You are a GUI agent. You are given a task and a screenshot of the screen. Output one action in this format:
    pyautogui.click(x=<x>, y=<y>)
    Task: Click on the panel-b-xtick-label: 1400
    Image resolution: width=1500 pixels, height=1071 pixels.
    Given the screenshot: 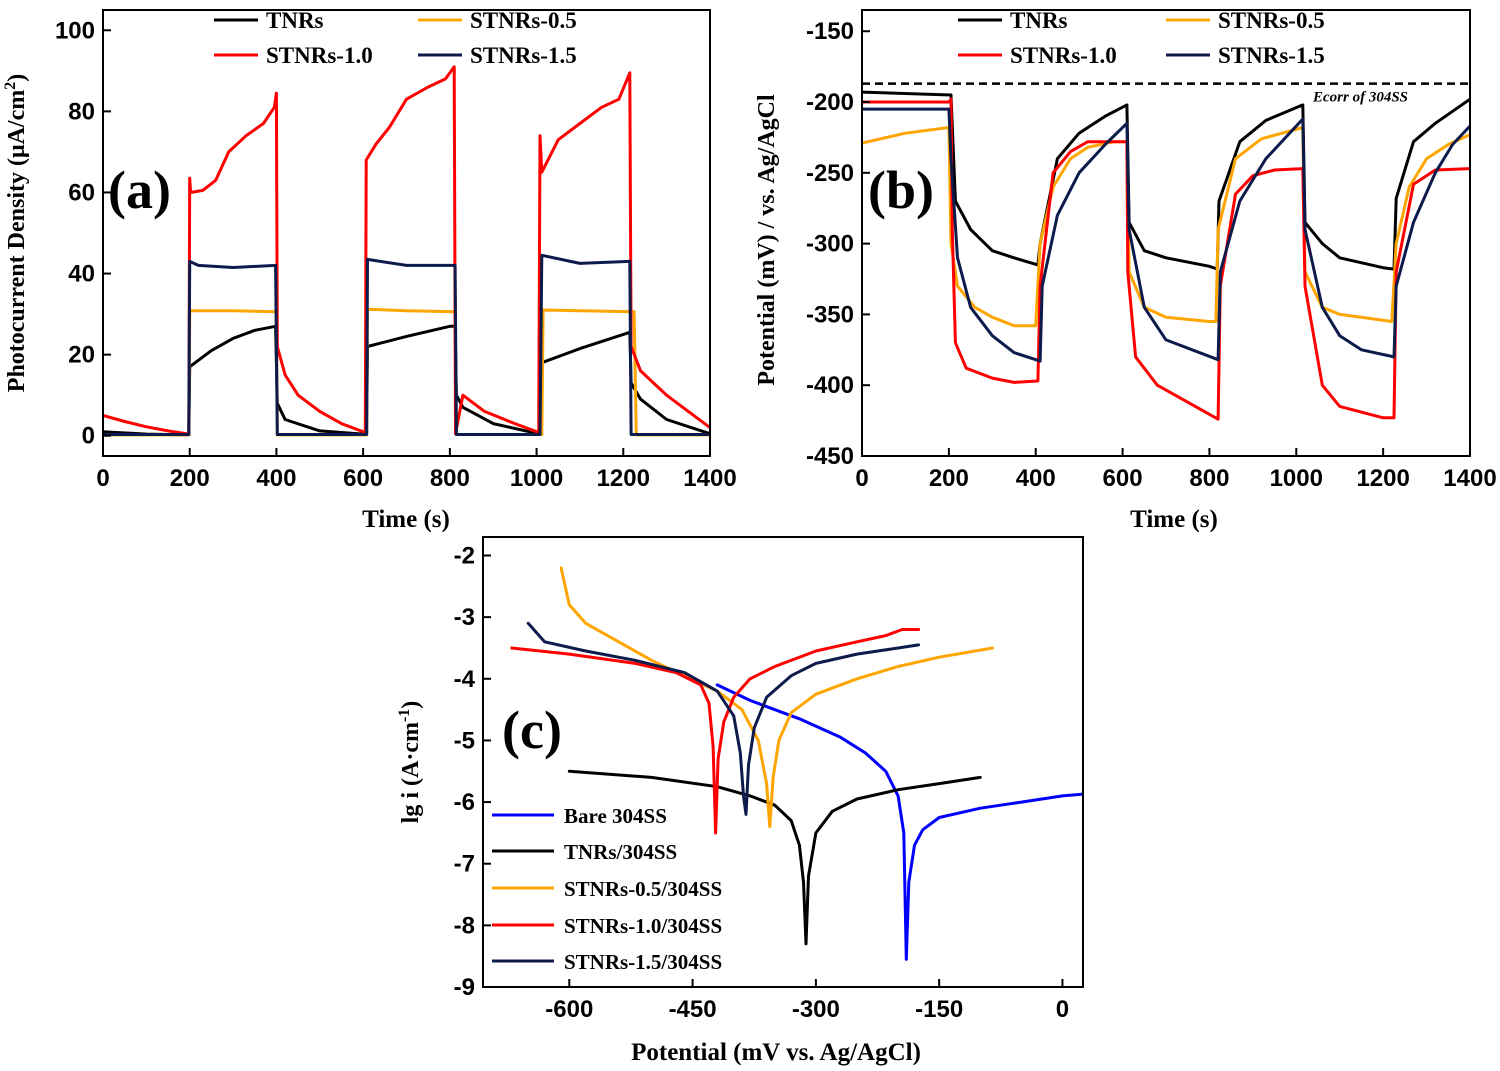 What is the action you would take?
    pyautogui.click(x=1469, y=478)
    